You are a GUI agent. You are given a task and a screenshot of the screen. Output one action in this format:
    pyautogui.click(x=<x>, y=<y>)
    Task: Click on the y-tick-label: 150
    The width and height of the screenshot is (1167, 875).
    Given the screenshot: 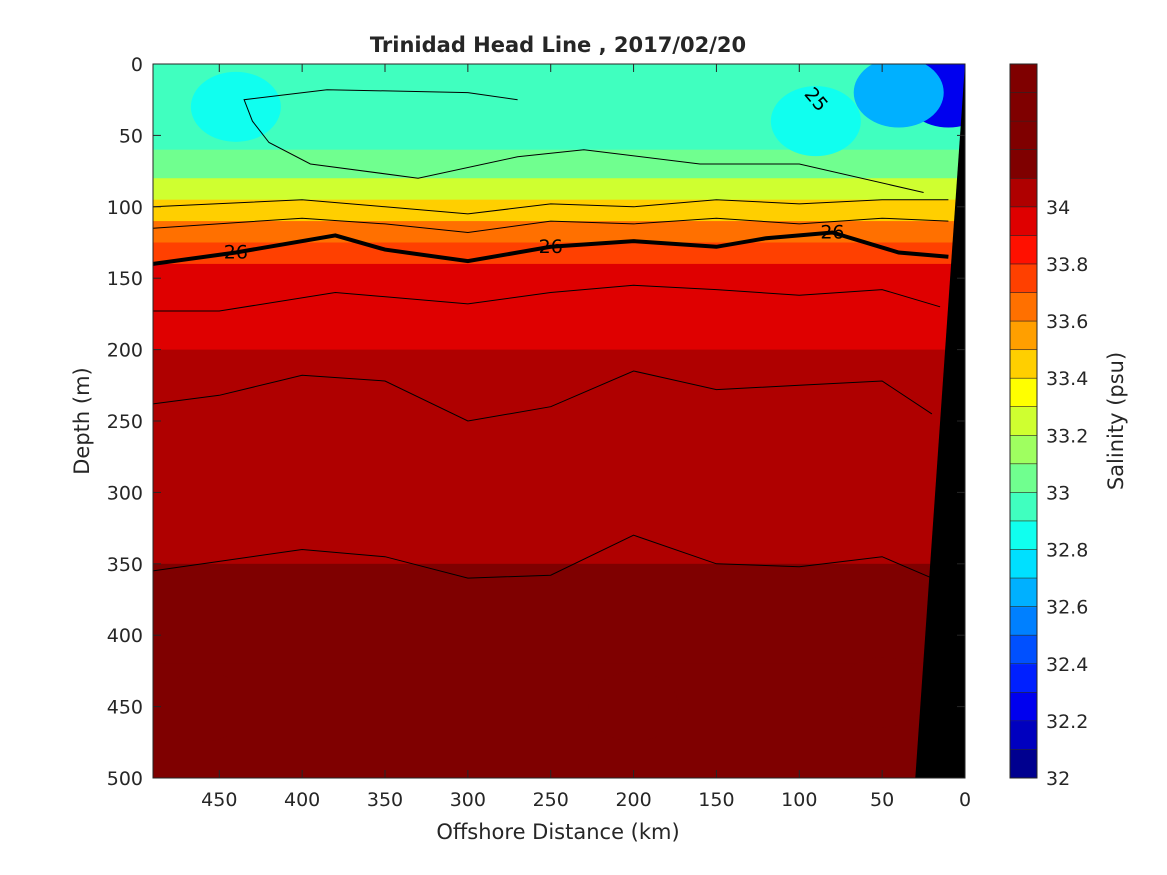 What is the action you would take?
    pyautogui.click(x=125, y=279)
    